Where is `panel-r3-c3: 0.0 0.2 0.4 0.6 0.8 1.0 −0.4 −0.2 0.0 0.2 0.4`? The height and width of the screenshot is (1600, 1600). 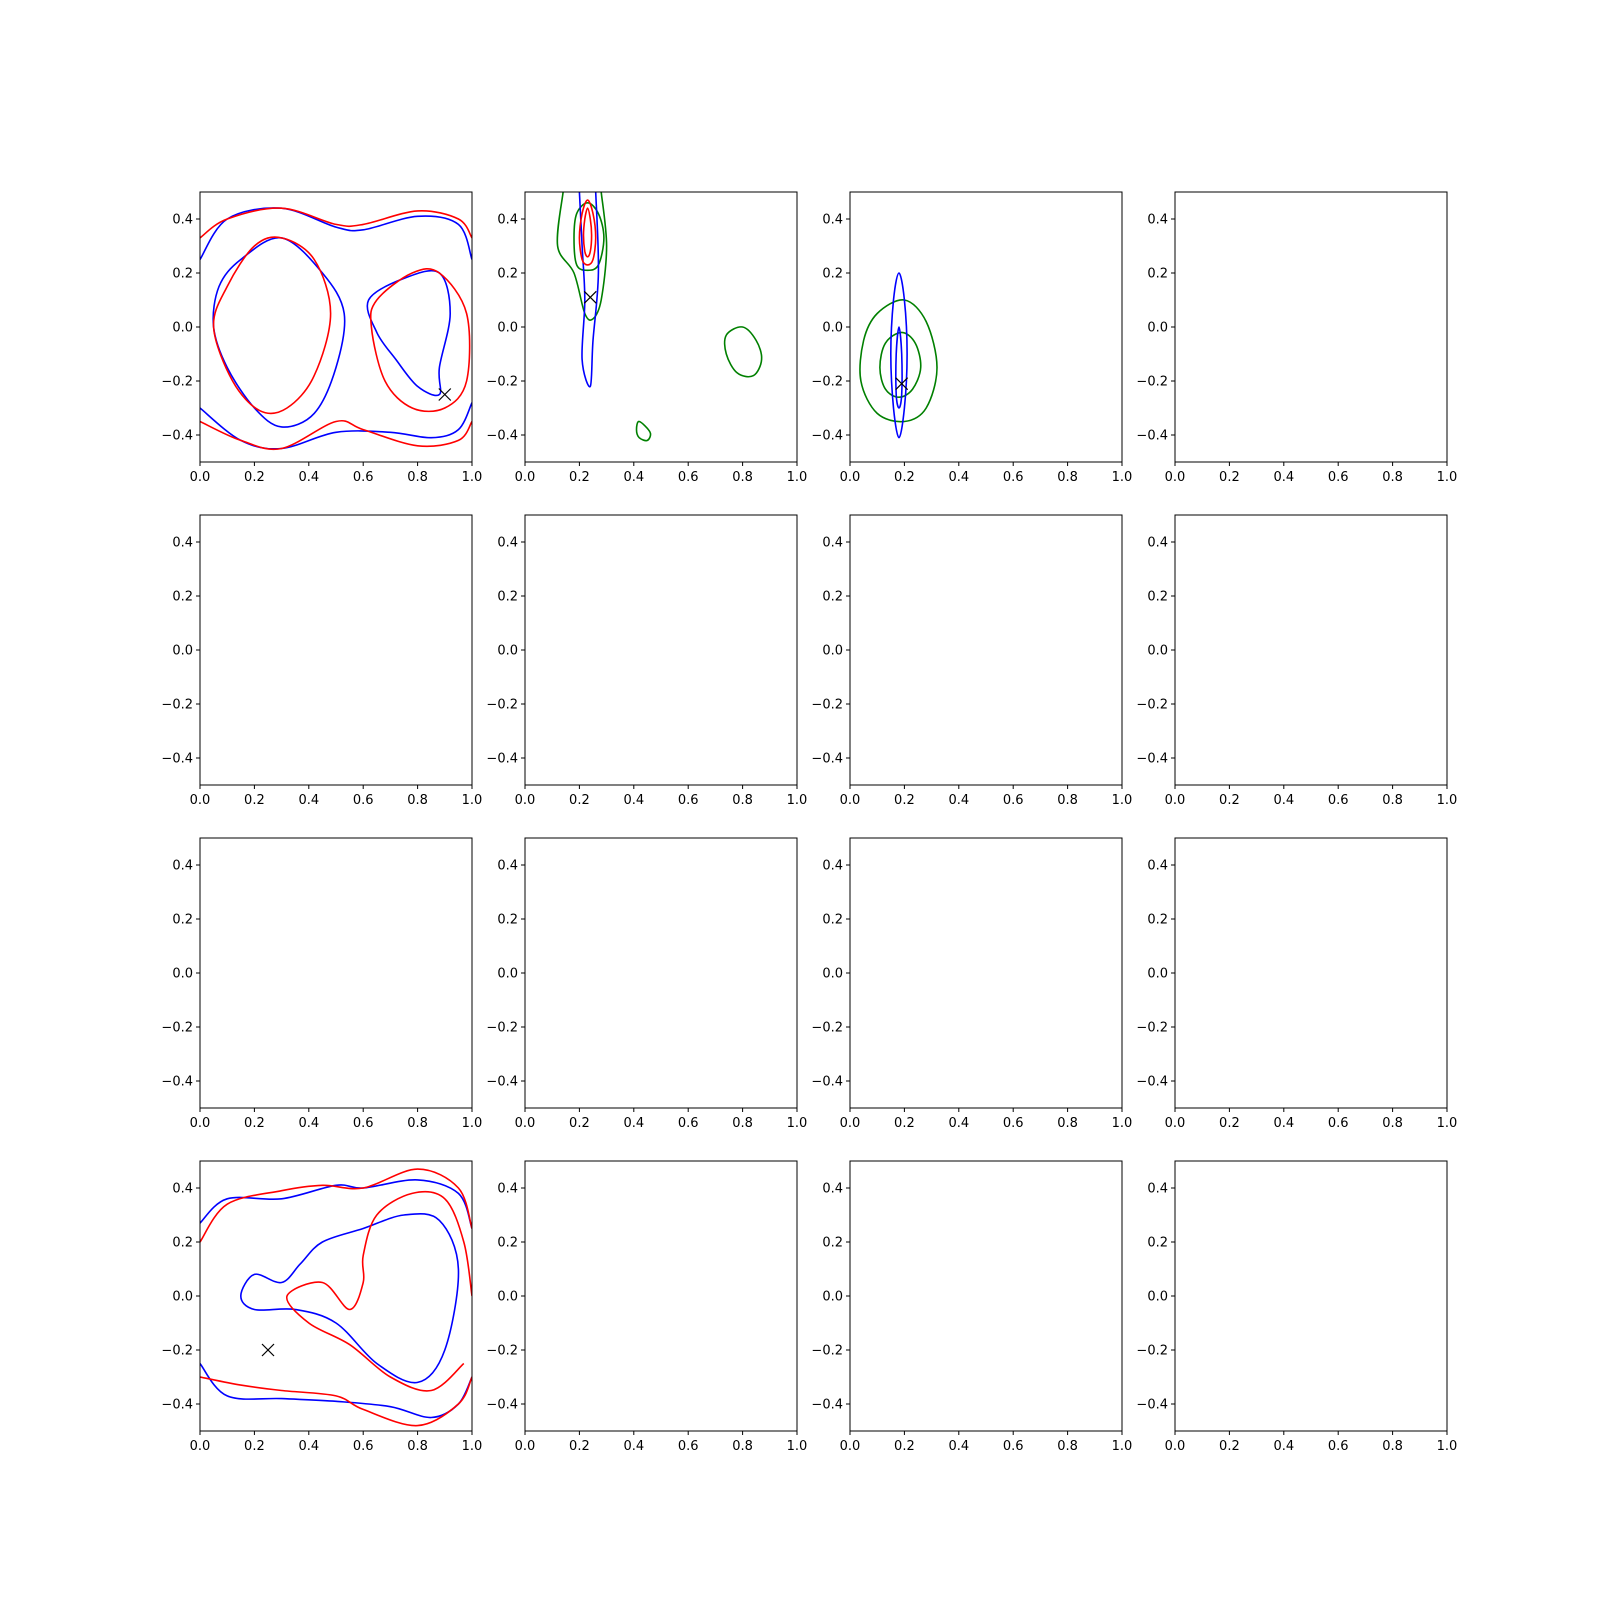
panel-r3-c3: 0.0 0.2 0.4 0.6 0.8 1.0 −0.4 −0.2 0.0 0.2 0.4 is located at coordinates (1297, 1307).